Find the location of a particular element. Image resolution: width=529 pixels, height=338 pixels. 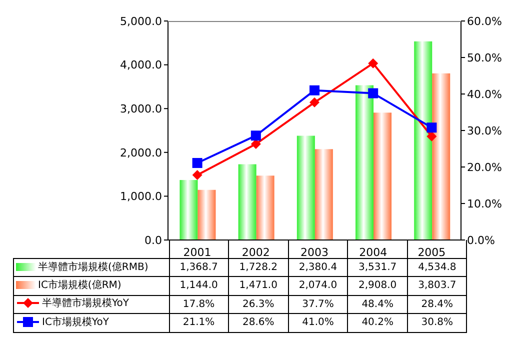

y2-tick-label: 20.0% is located at coordinates (484, 167).